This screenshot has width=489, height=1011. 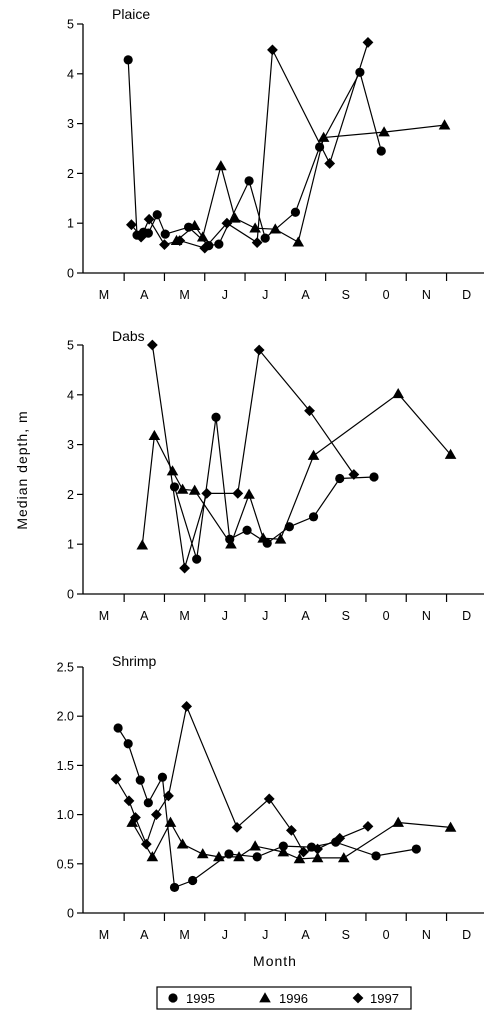 What do you see at coordinates (466, 295) in the screenshot?
I see `x-tick-label: D` at bounding box center [466, 295].